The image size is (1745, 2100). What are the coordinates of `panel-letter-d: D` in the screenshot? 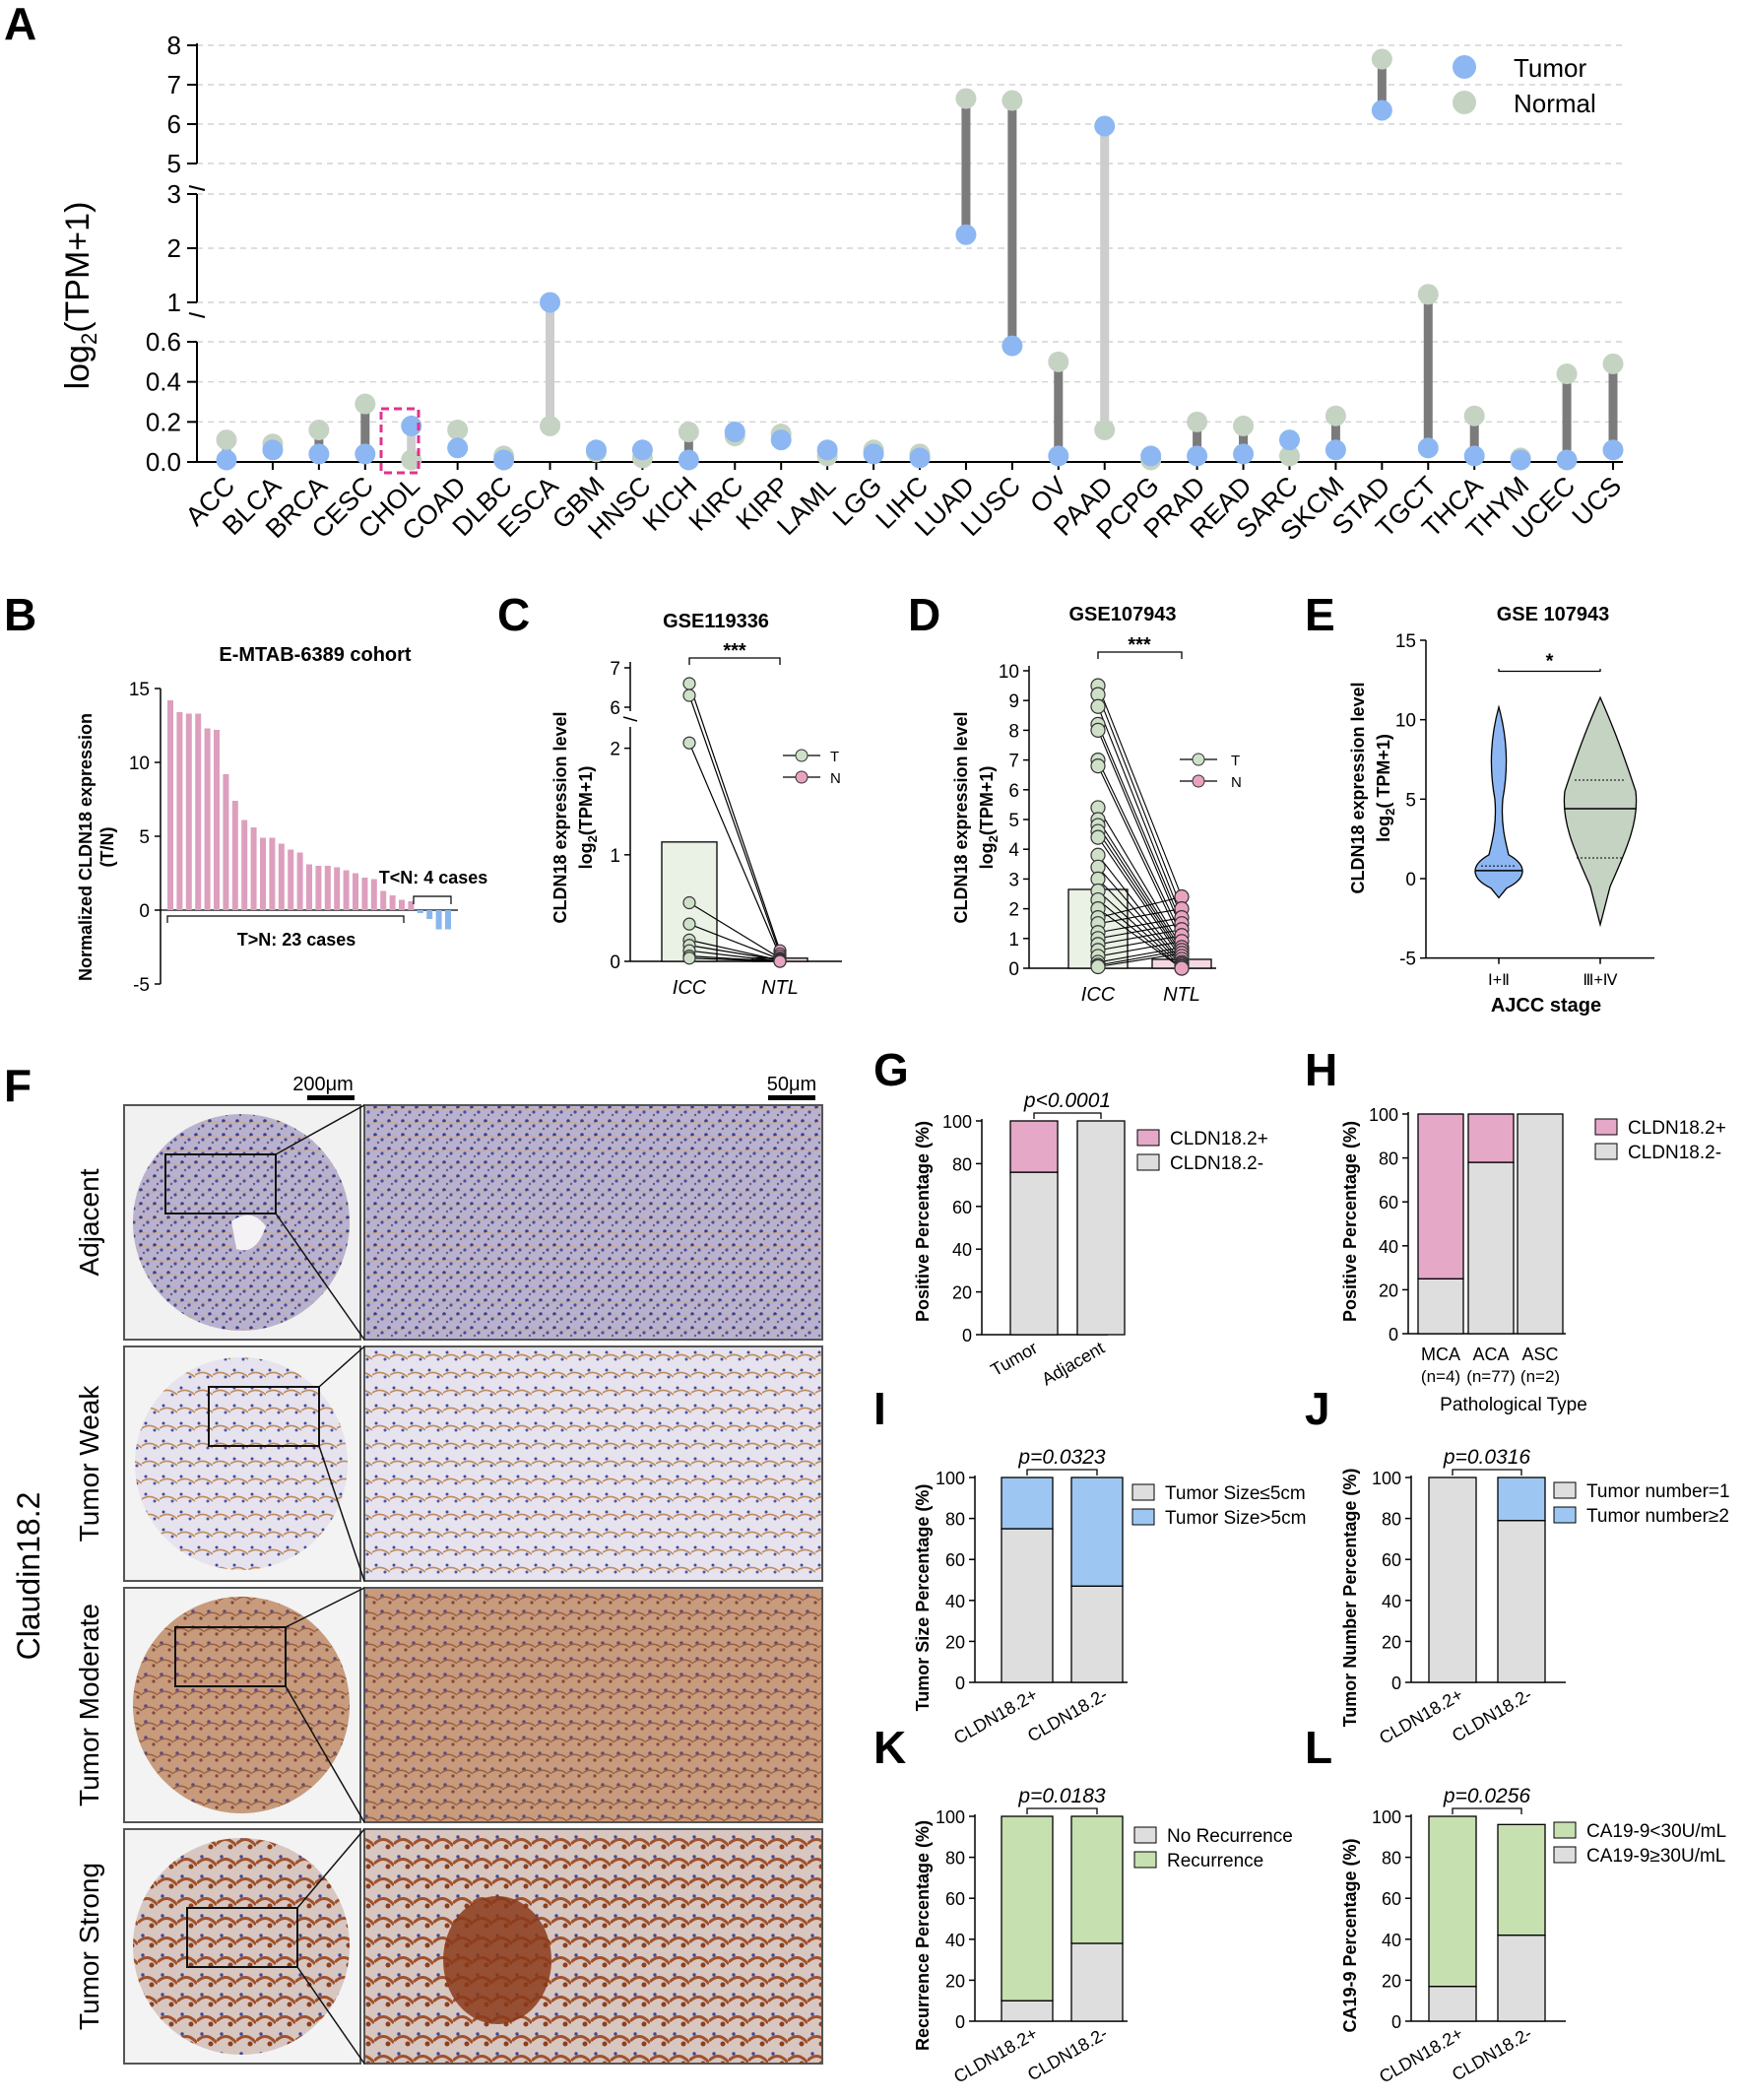 It's located at (924, 614).